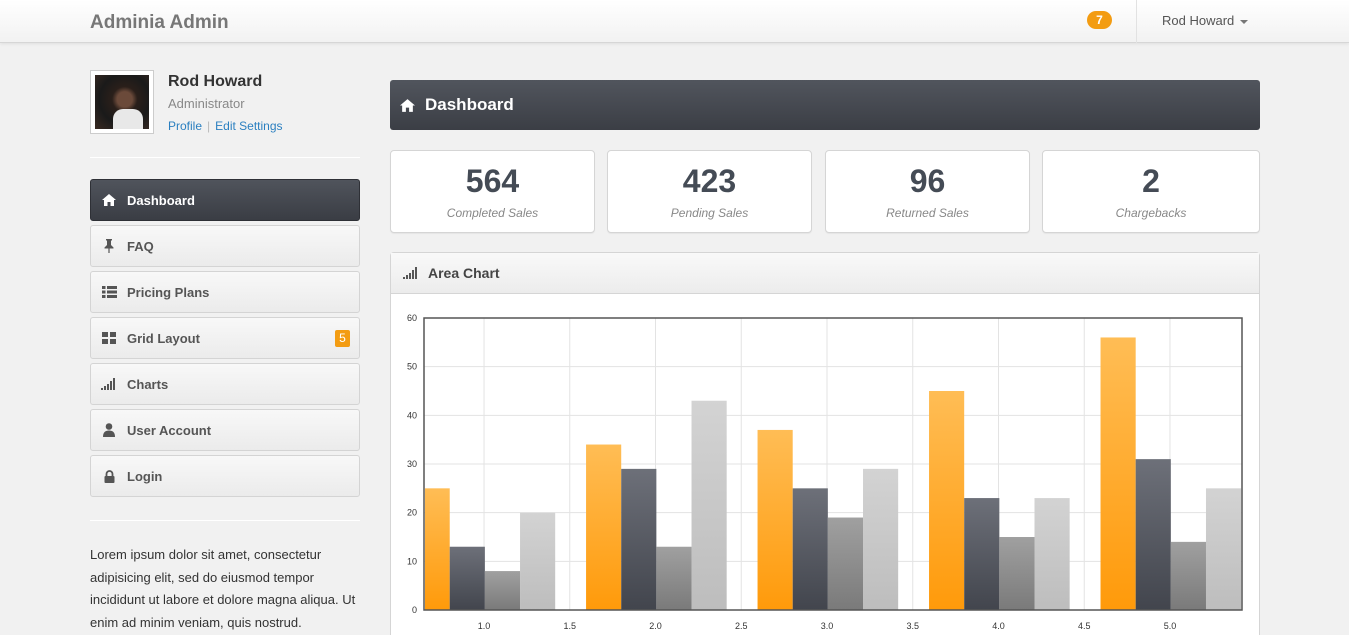  What do you see at coordinates (825, 105) in the screenshot?
I see `page-header: Dashboard` at bounding box center [825, 105].